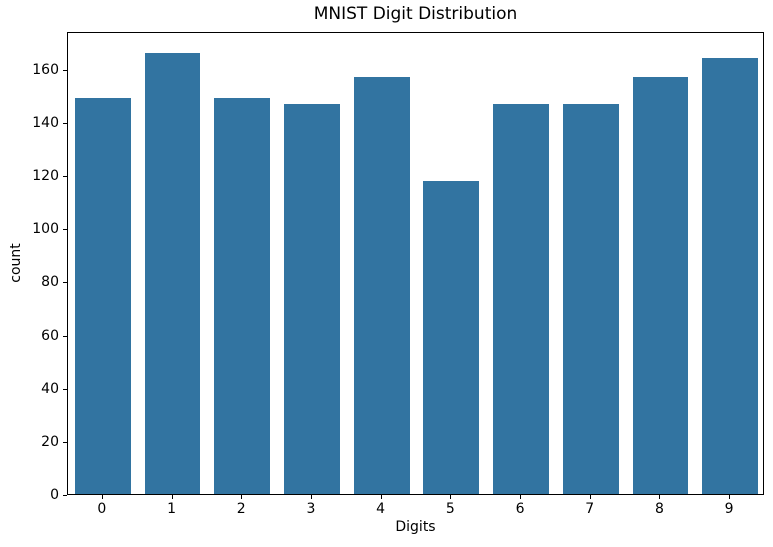 The width and height of the screenshot is (773, 547). What do you see at coordinates (415, 14) in the screenshot?
I see `chart-title: MNIST Digit Distribution` at bounding box center [415, 14].